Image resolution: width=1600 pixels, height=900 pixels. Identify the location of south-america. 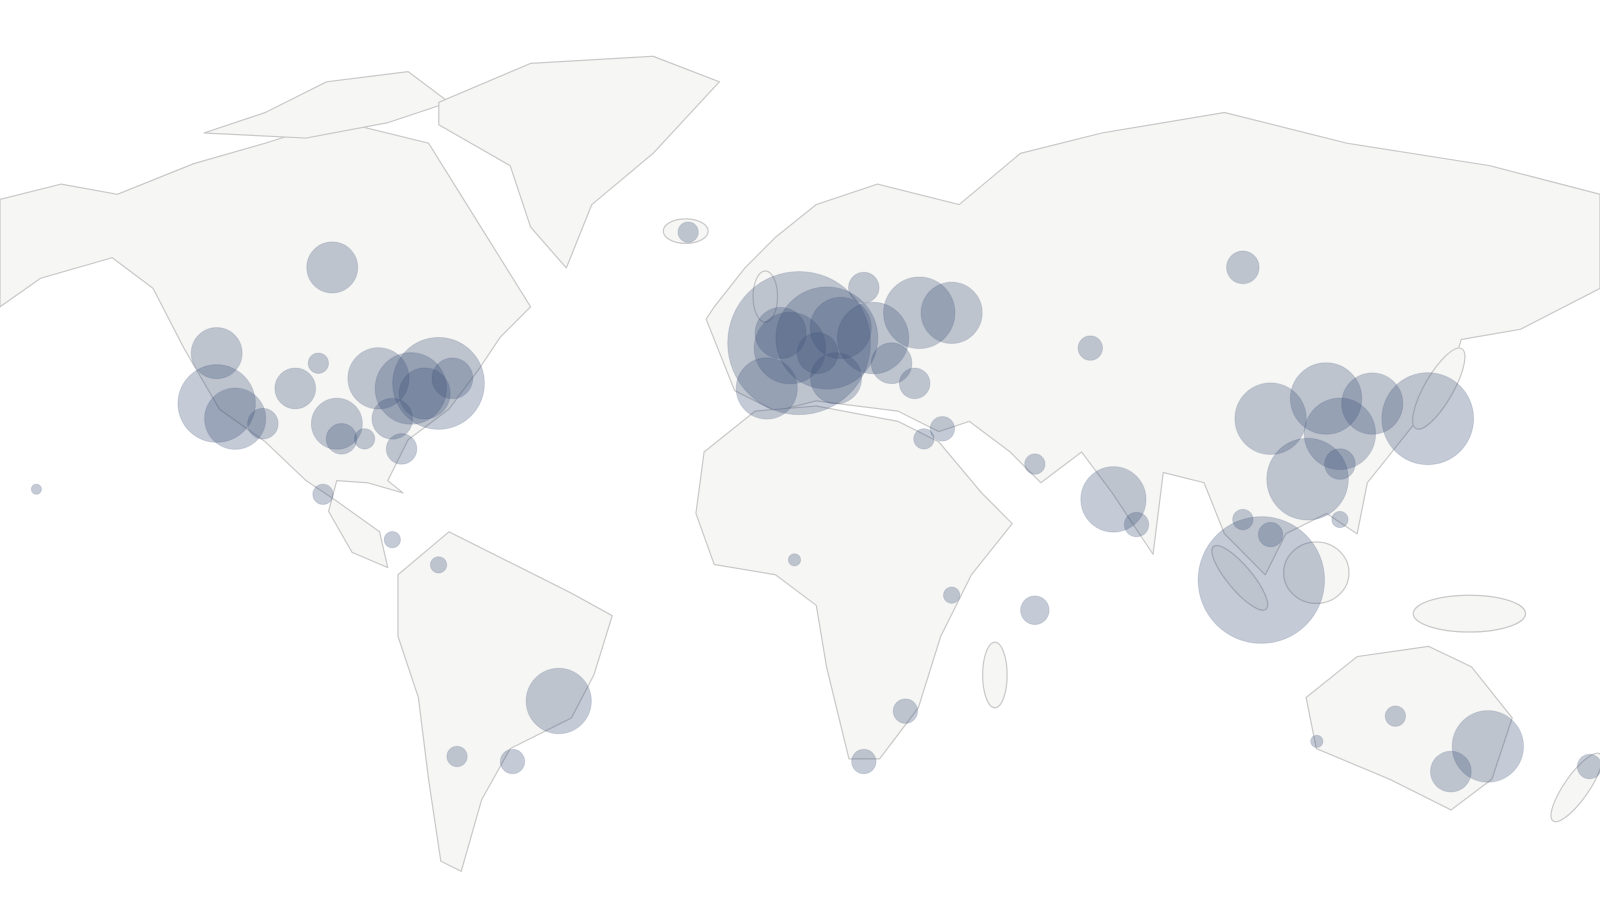
(505, 701).